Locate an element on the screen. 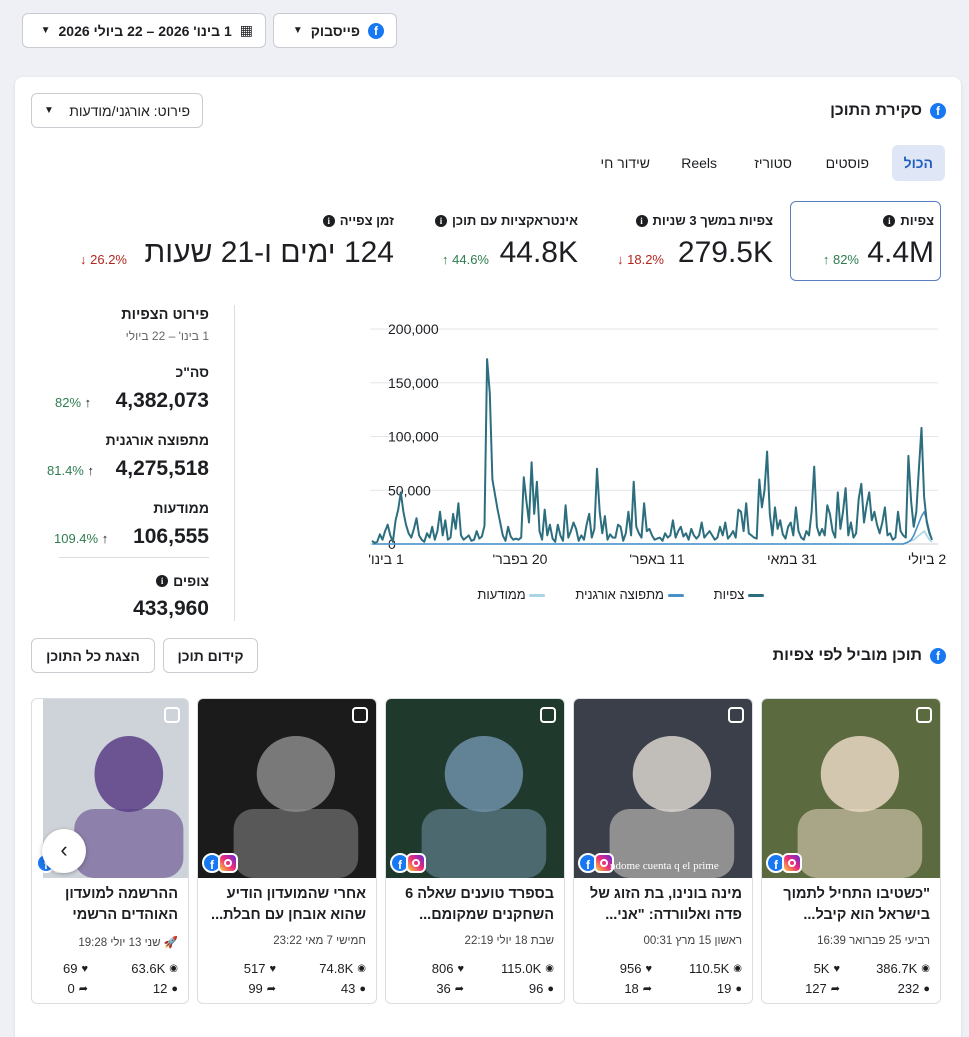 The image size is (969, 1037). tab-posts: פוסטים is located at coordinates (847, 163).